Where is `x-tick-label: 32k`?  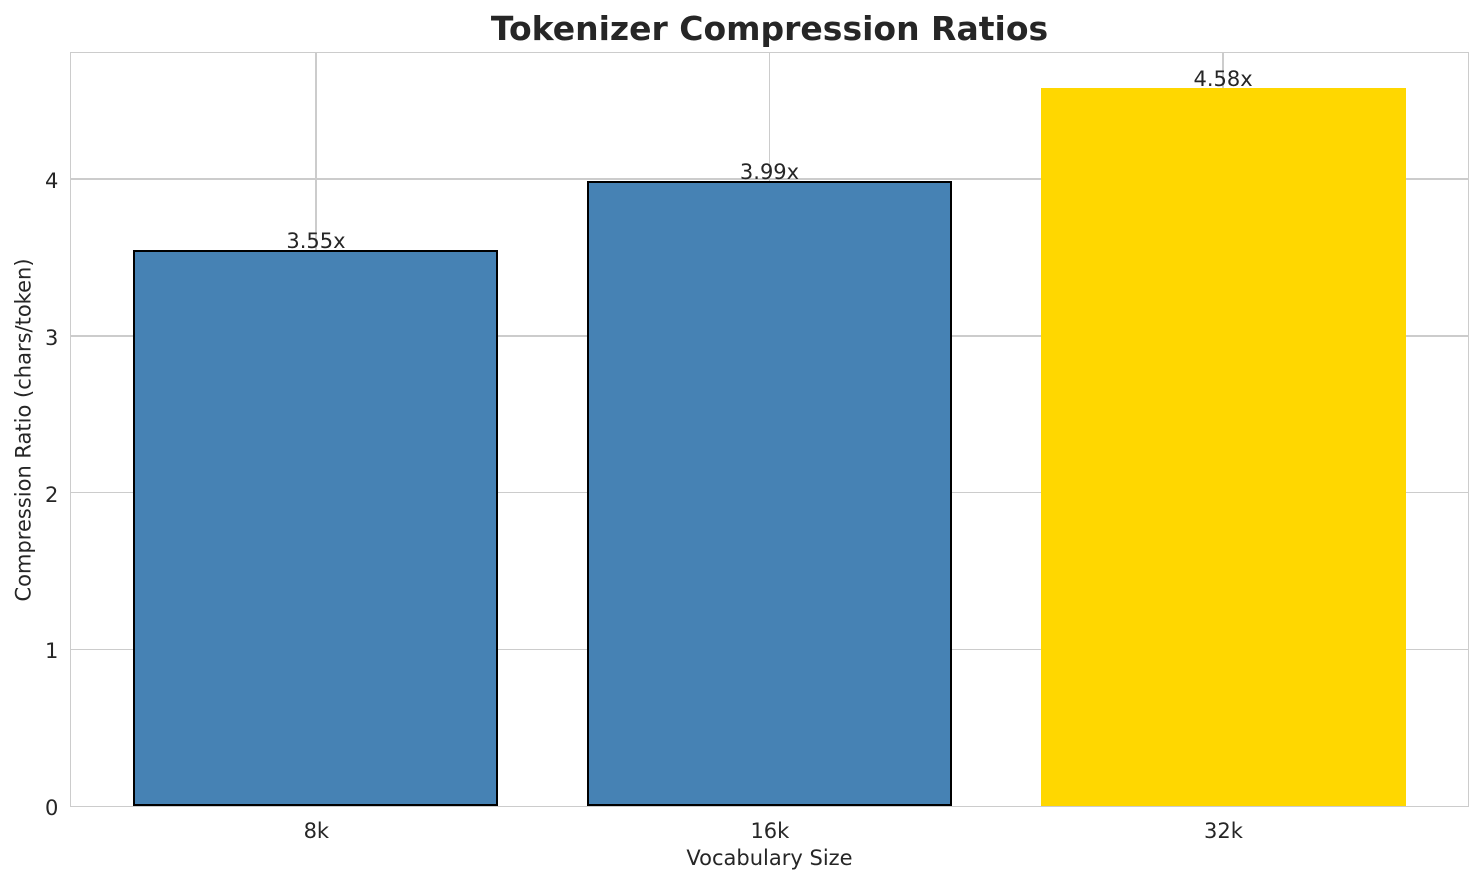 x-tick-label: 32k is located at coordinates (1223, 830).